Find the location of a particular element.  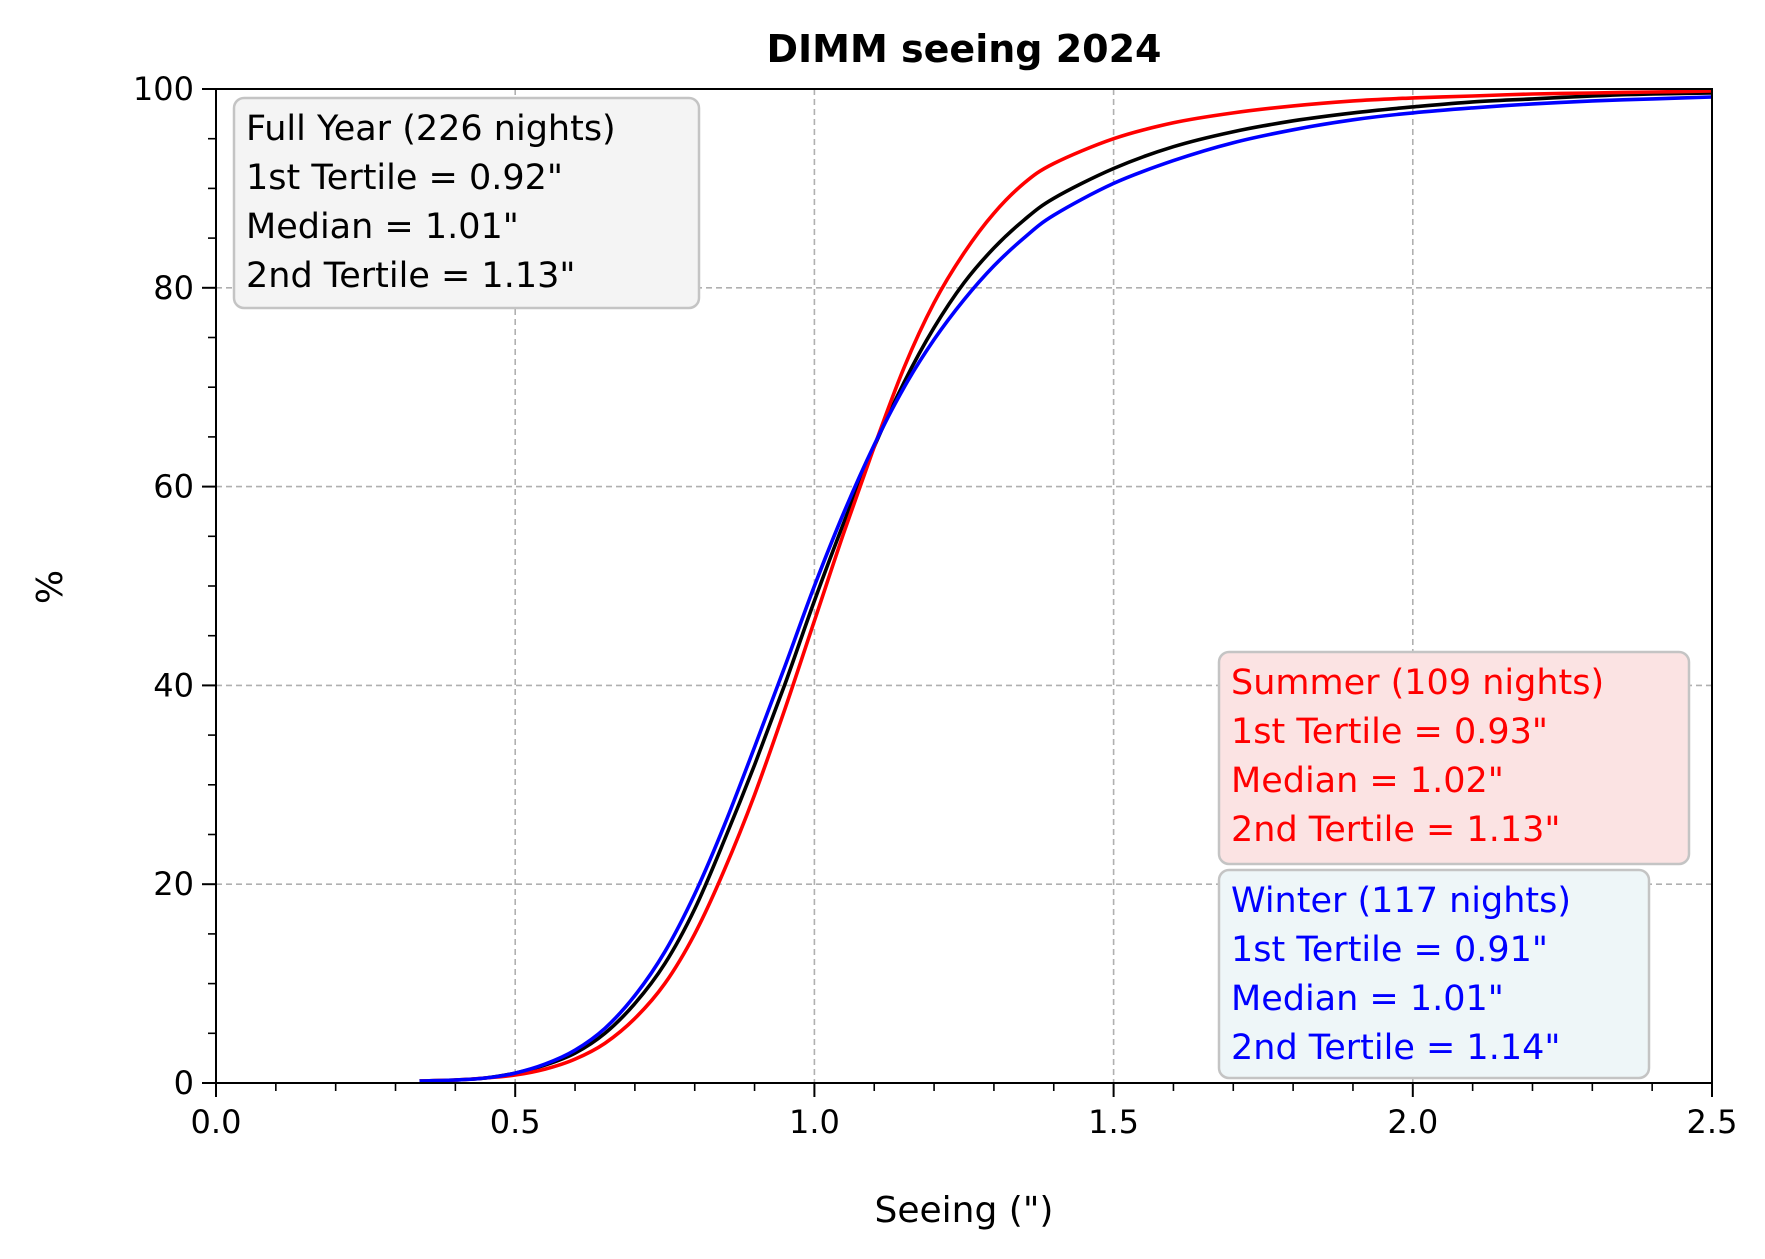

y-tick-label: 40 is located at coordinates (173, 685).